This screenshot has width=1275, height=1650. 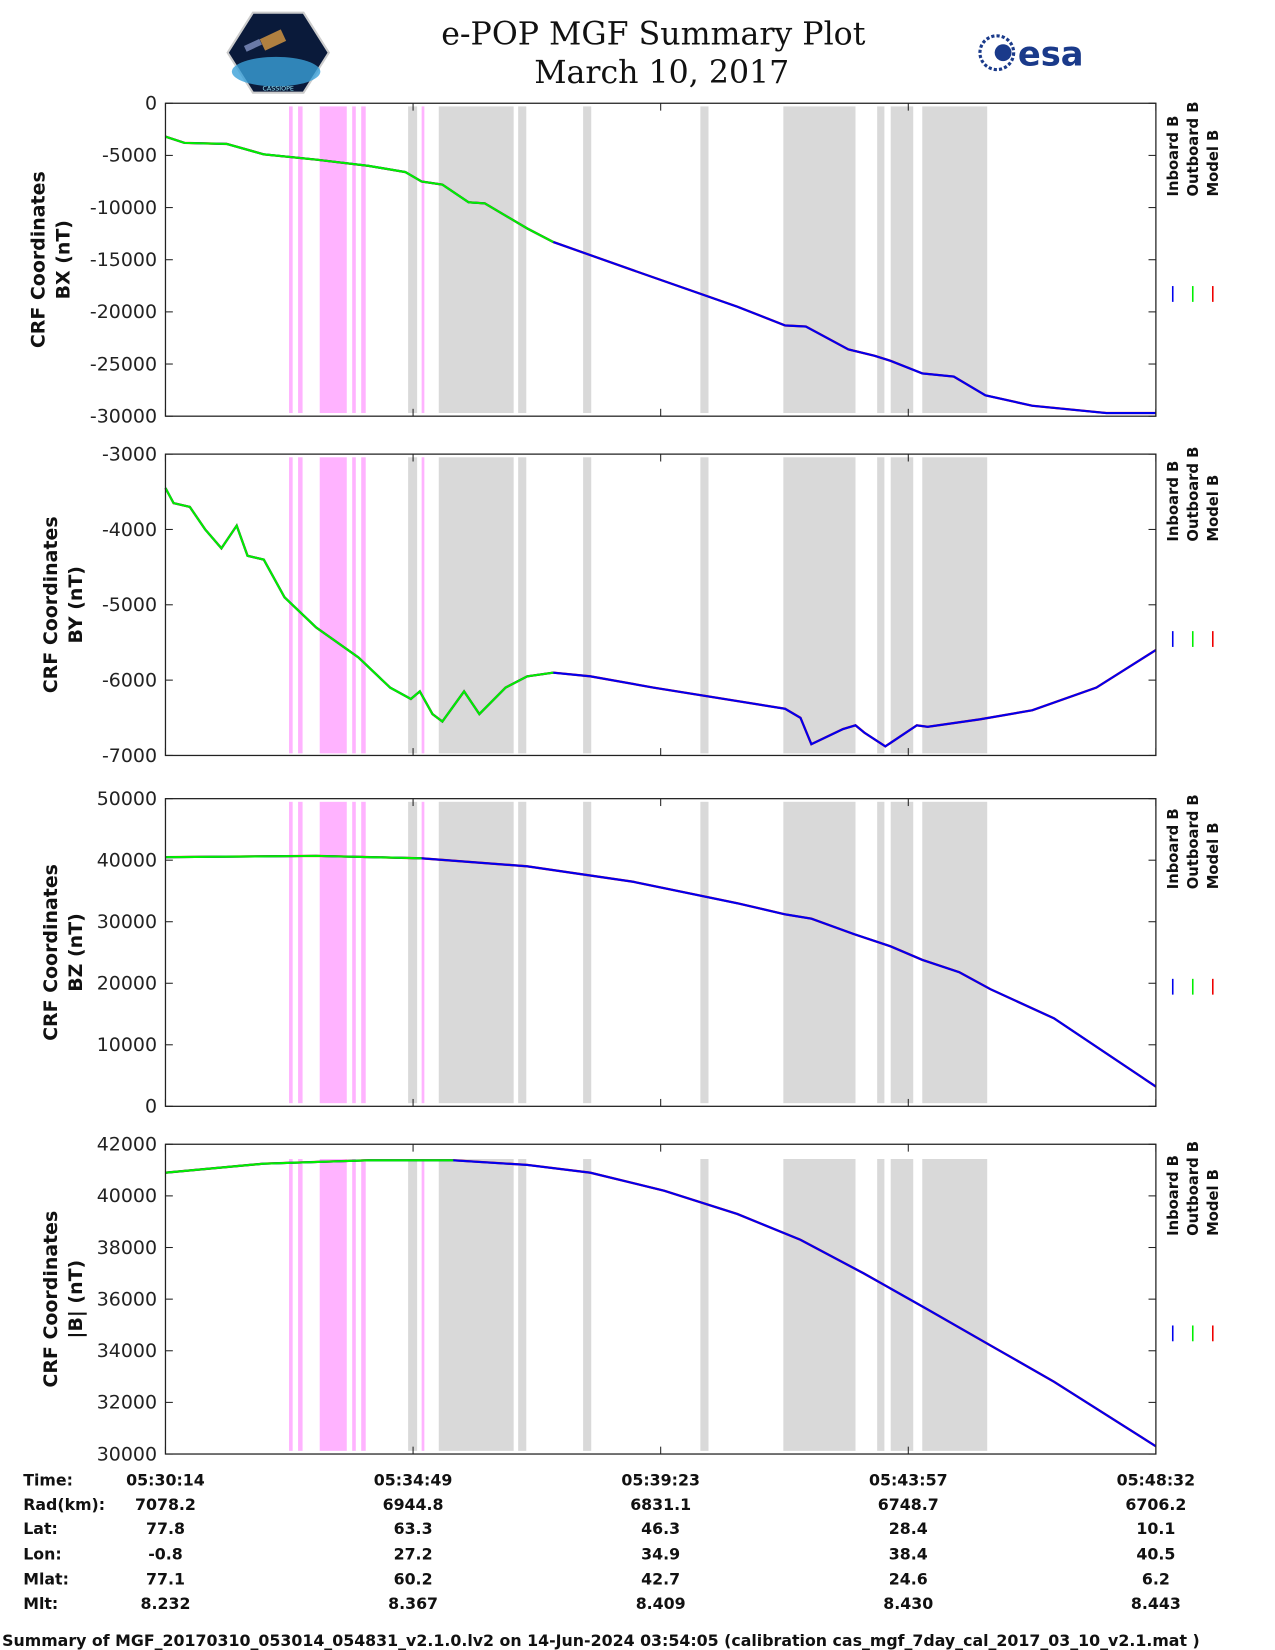 What do you see at coordinates (165, 1528) in the screenshot?
I see `info-cell: 77.8` at bounding box center [165, 1528].